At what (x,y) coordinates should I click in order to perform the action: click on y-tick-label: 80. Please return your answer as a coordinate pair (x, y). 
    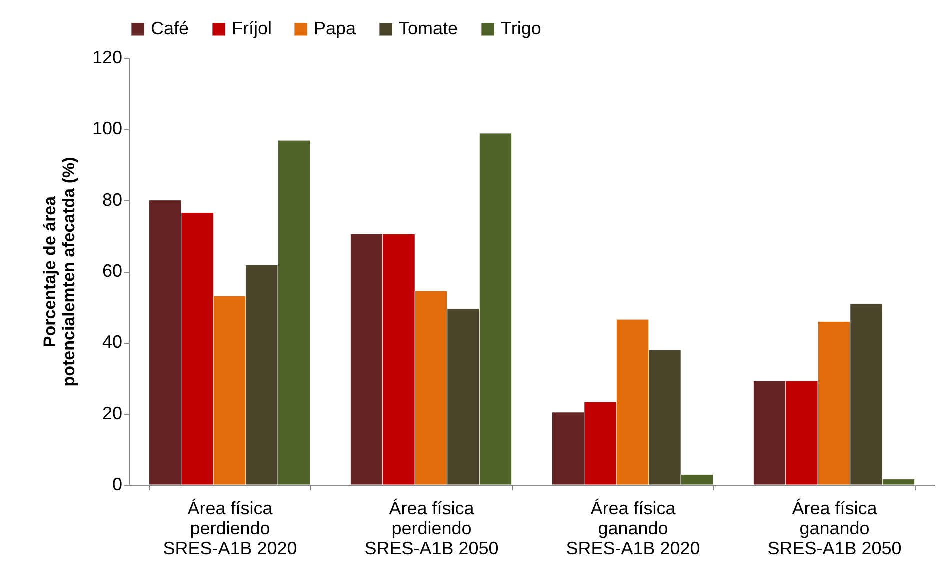
    Looking at the image, I should click on (112, 200).